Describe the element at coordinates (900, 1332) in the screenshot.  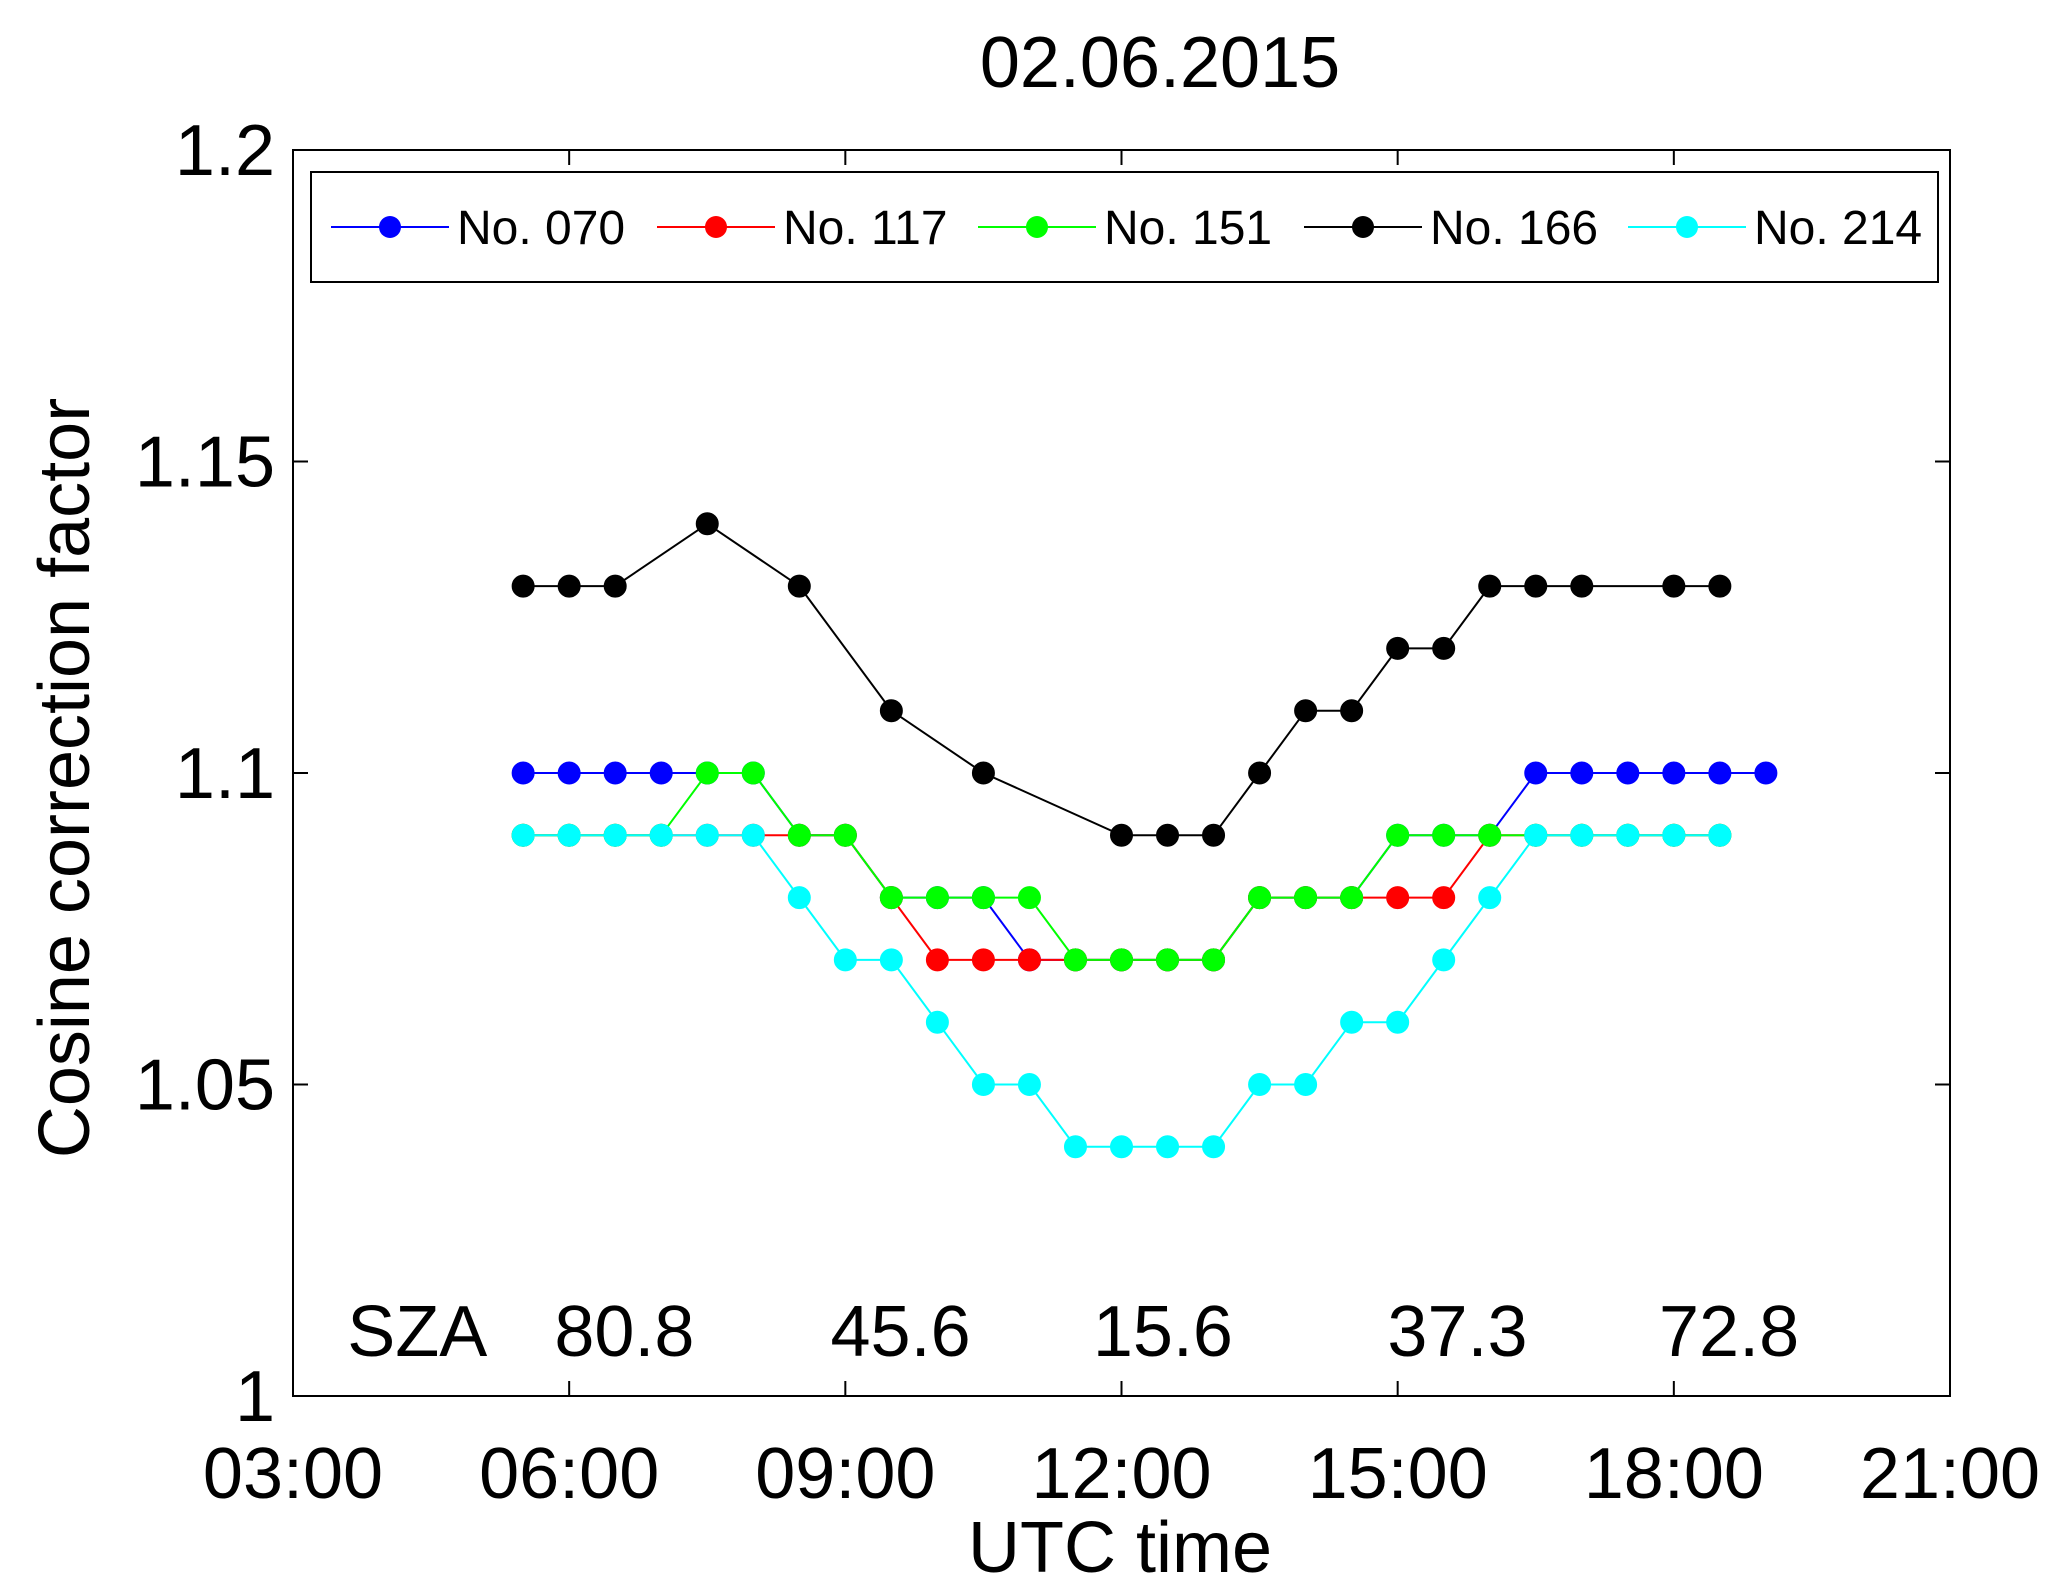
I see `sza-annotation: 45.6` at that location.